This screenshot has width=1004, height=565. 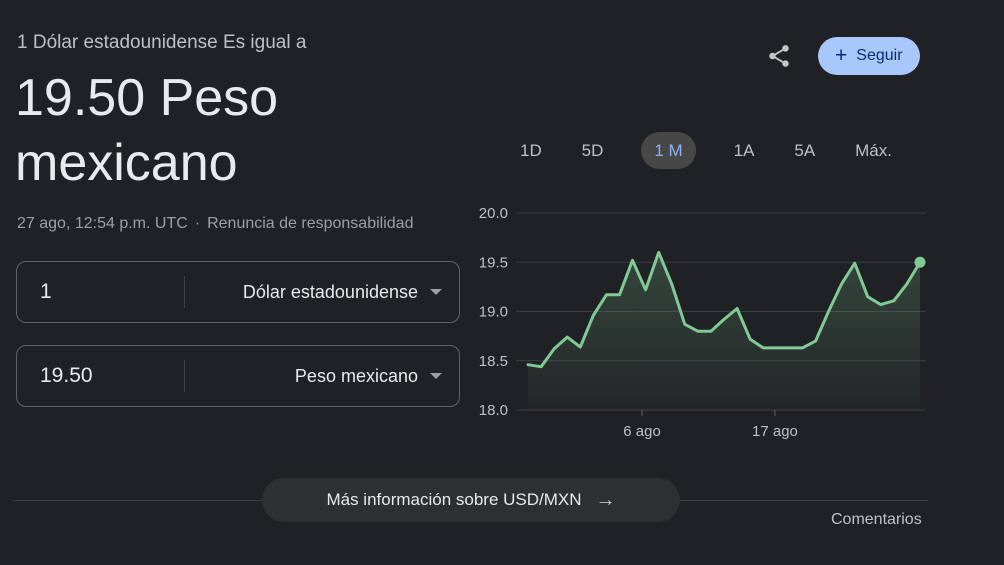 I want to click on range-tab-1m: 1 M, so click(x=668, y=150).